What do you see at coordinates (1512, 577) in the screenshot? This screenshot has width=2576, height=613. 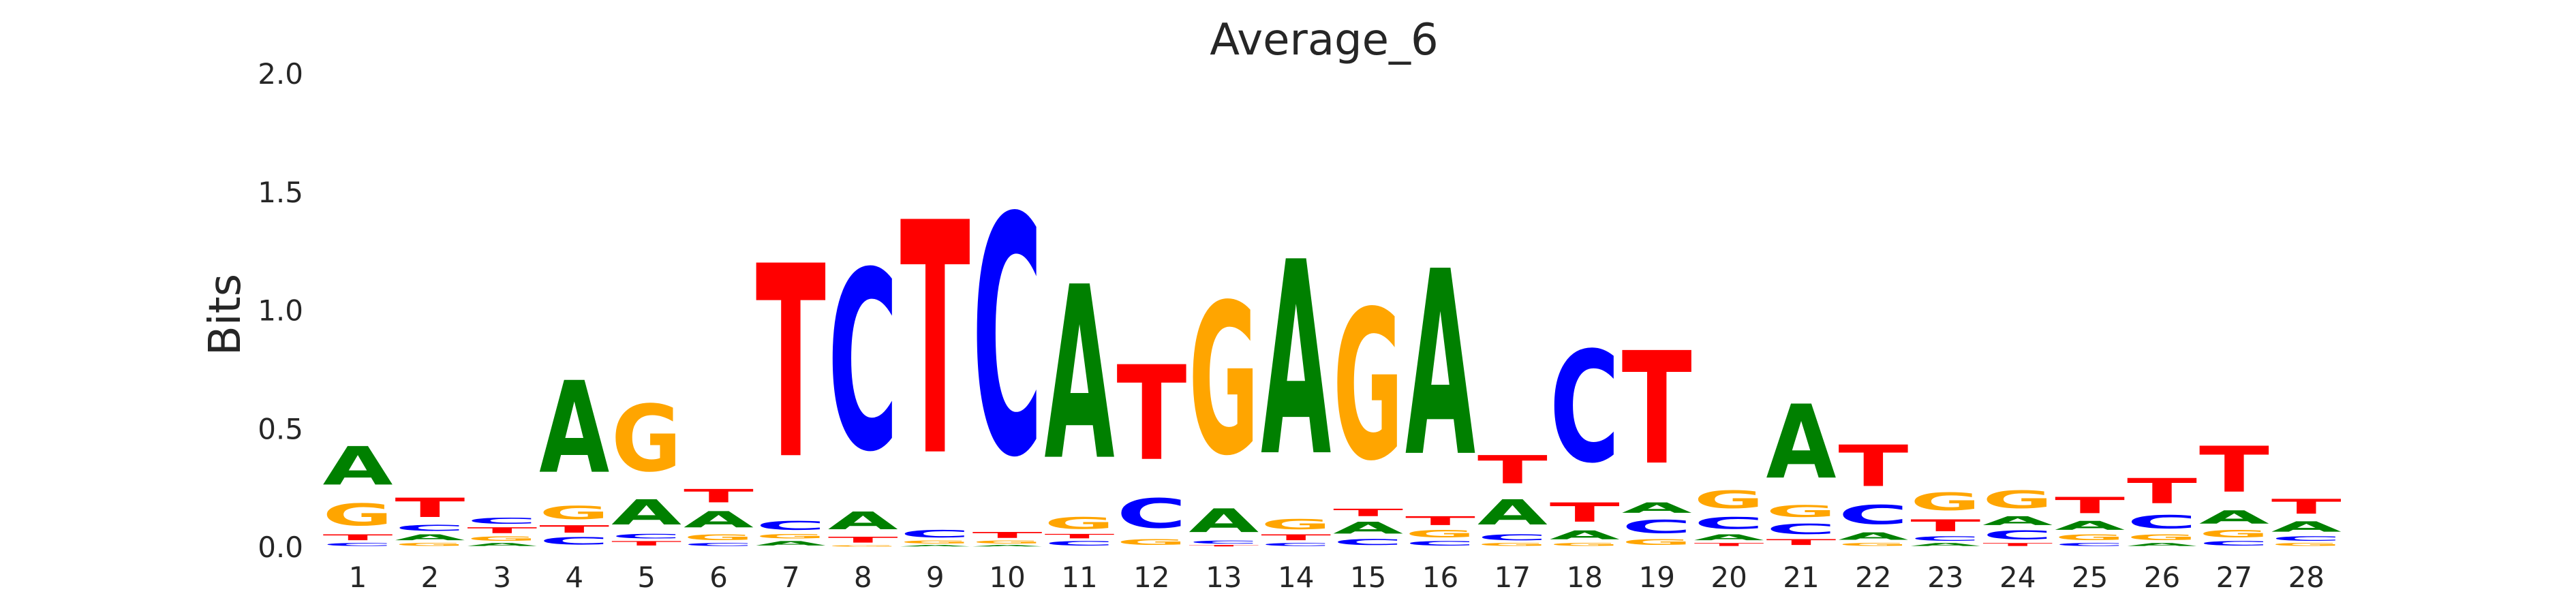 I see `x-tick-label: 17` at bounding box center [1512, 577].